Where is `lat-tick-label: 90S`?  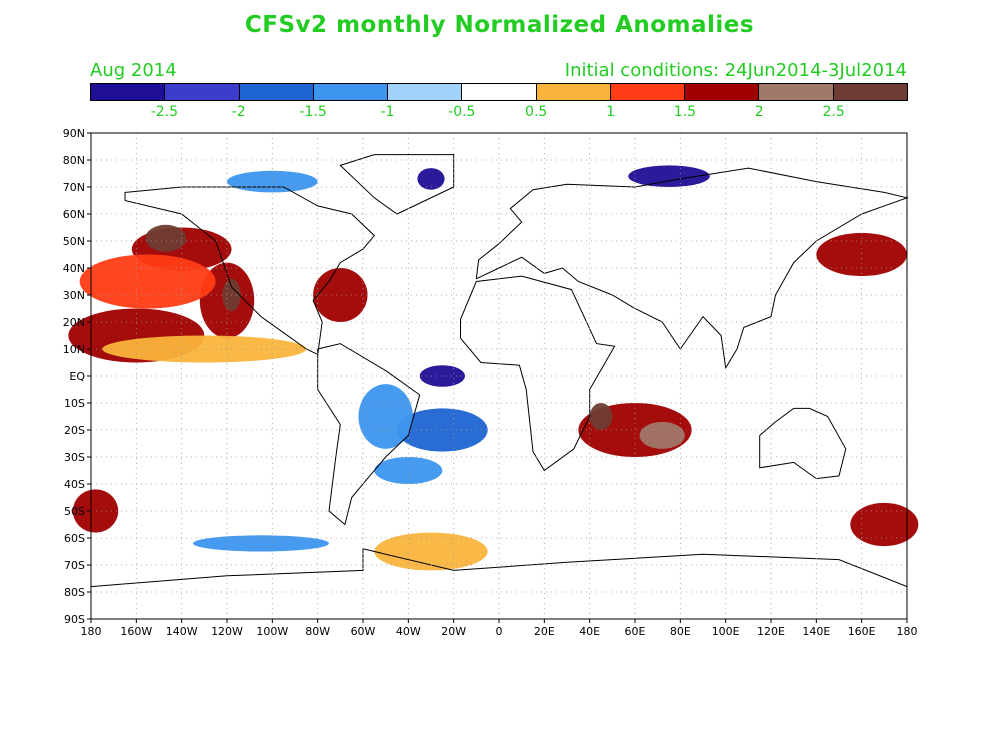
lat-tick-label: 90S is located at coordinates (74, 619).